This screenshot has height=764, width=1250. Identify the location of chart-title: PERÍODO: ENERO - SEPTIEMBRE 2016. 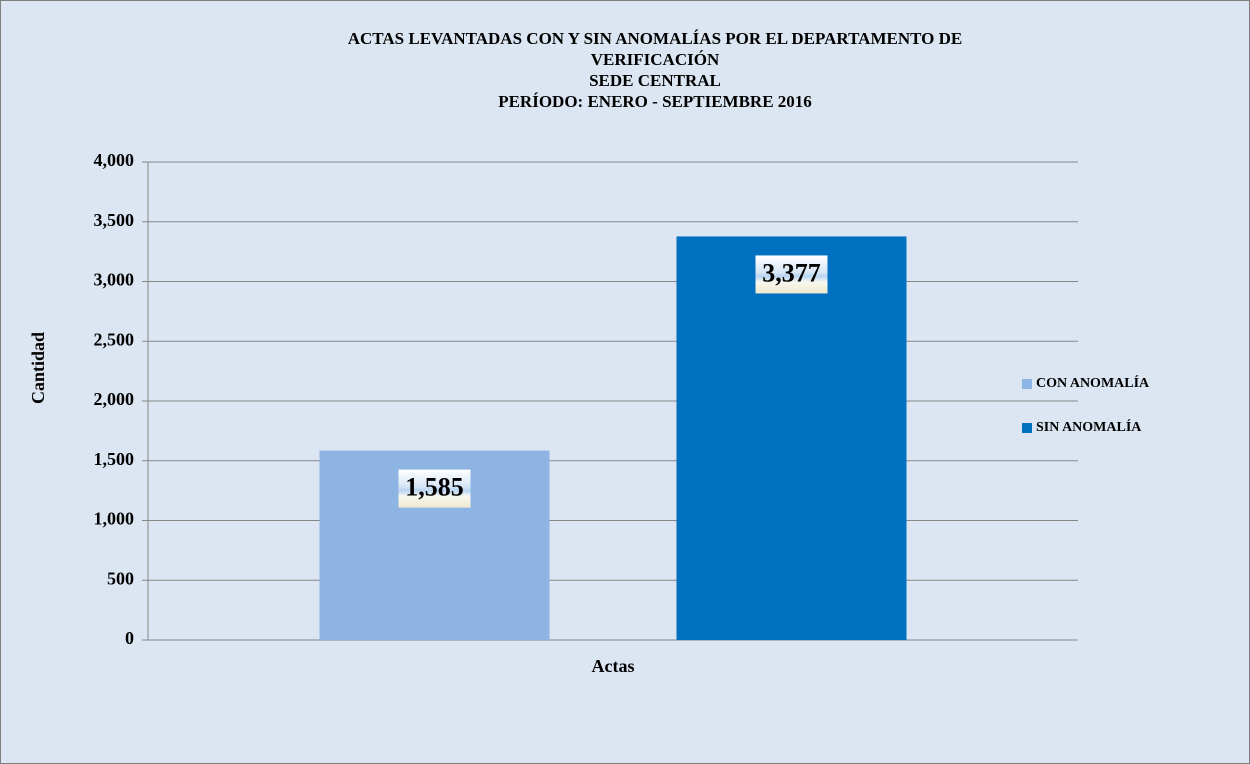
(655, 101).